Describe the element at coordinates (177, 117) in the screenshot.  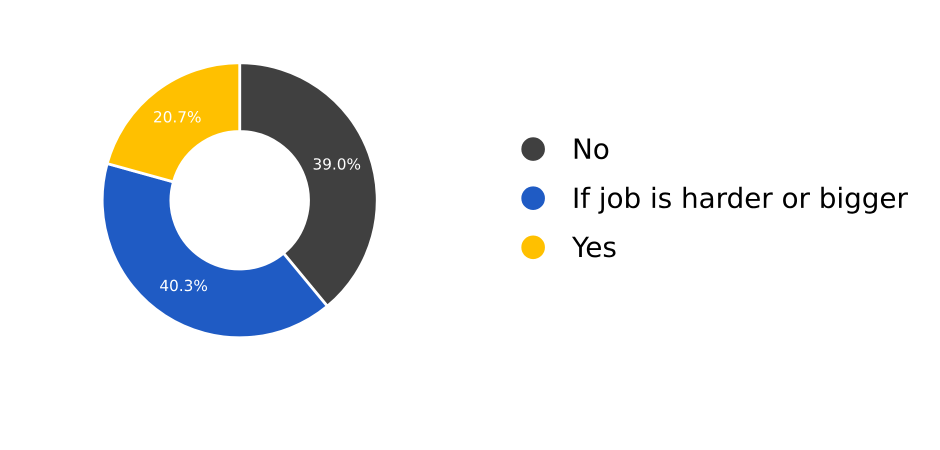
I see `data-label: 20.7%` at that location.